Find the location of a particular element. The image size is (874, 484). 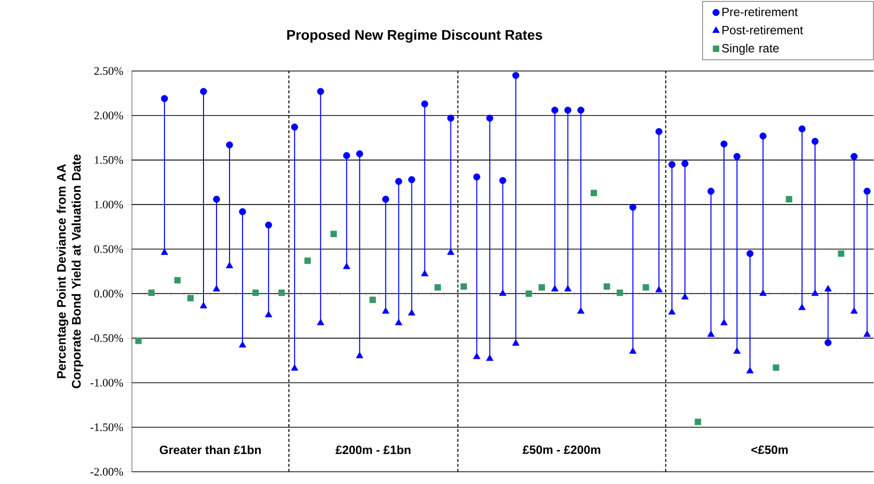

y-tick-label: 2.00% is located at coordinates (109, 116).